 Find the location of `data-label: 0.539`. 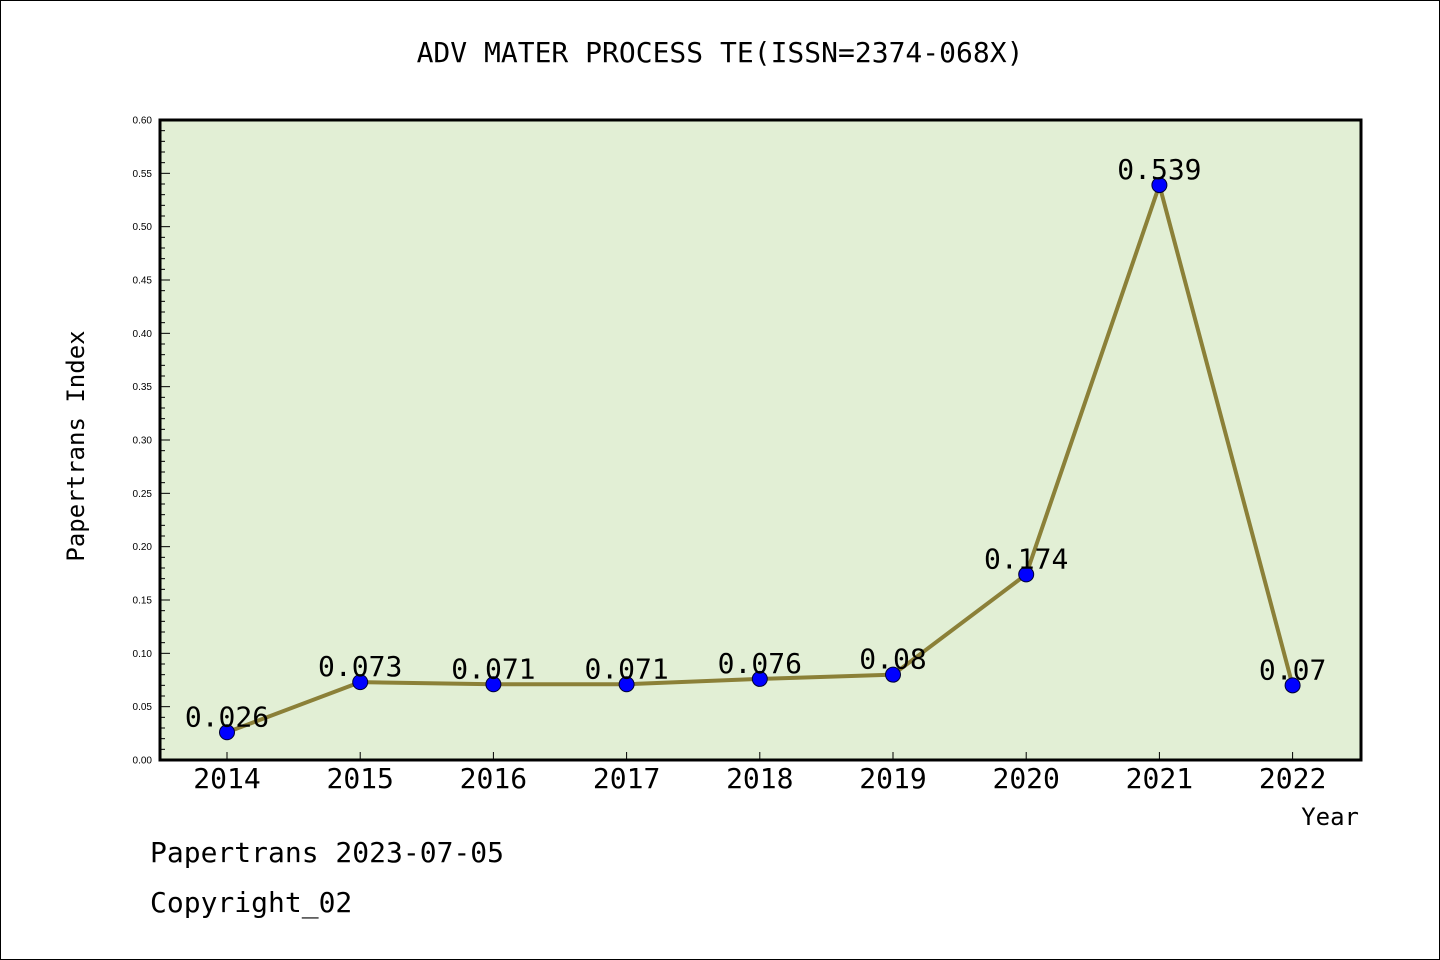

data-label: 0.539 is located at coordinates (1159, 169).